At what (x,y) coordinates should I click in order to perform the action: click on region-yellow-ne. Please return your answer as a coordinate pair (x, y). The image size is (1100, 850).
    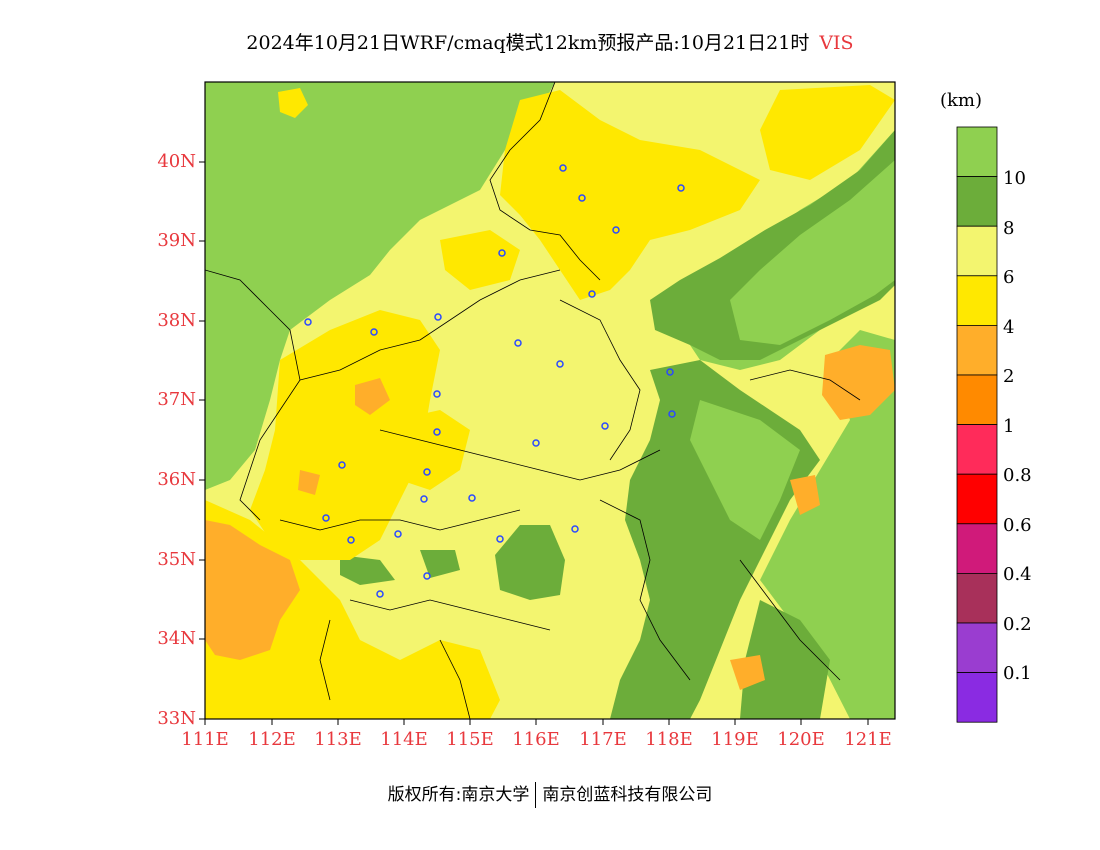
    Looking at the image, I should click on (827, 132).